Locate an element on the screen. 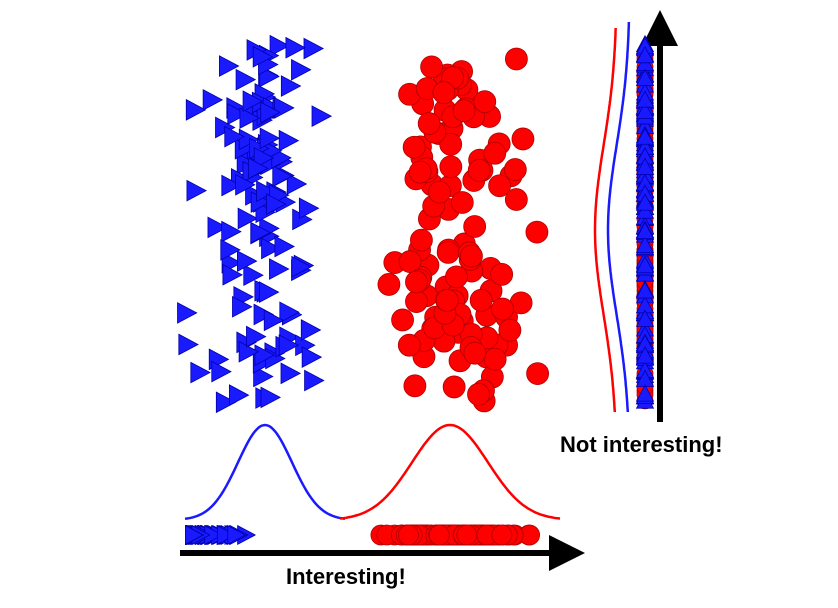  interesting-label: Interesting! is located at coordinates (346, 576).